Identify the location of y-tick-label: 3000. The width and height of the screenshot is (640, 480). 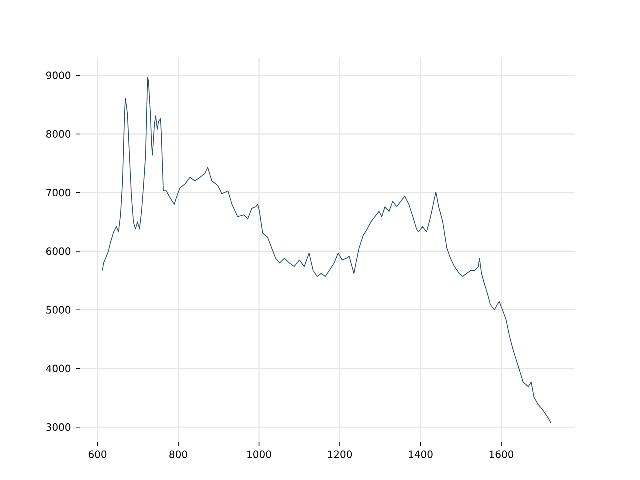
(58, 428).